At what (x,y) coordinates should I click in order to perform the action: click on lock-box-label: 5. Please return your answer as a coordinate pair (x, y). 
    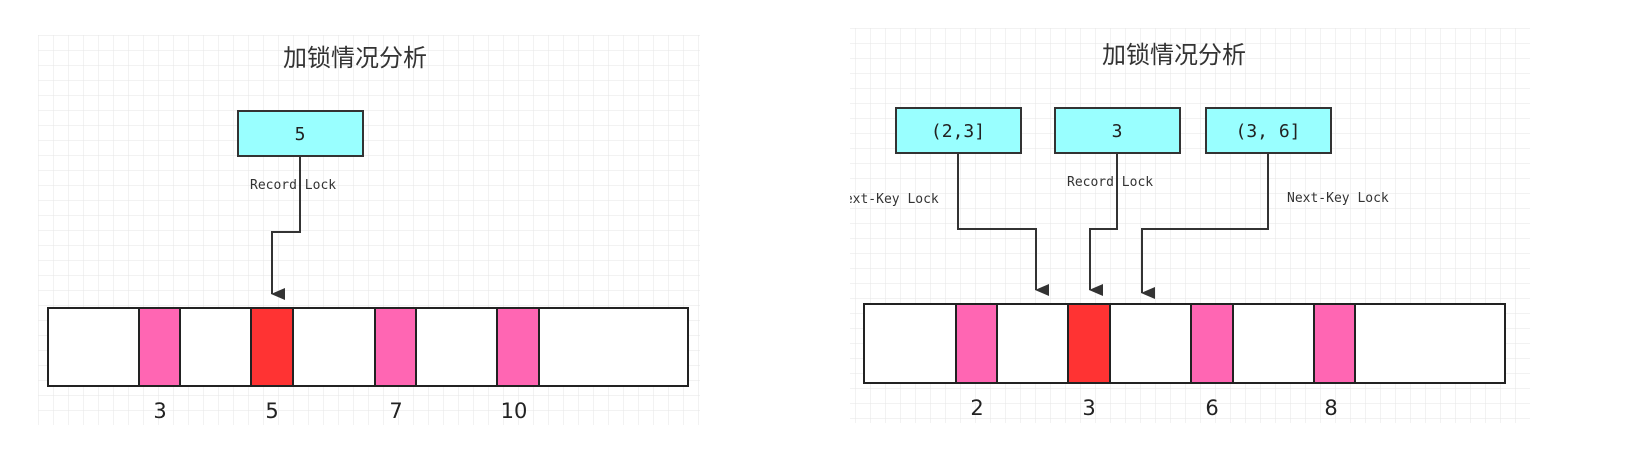
    Looking at the image, I should click on (300, 134).